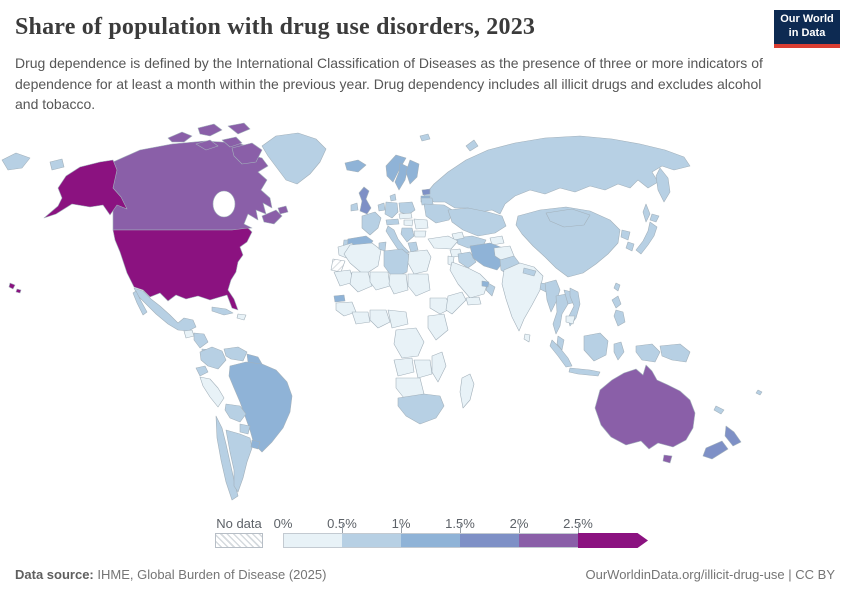 This screenshot has height=600, width=850. Describe the element at coordinates (458, 236) in the screenshot. I see `region-caucasus` at that location.